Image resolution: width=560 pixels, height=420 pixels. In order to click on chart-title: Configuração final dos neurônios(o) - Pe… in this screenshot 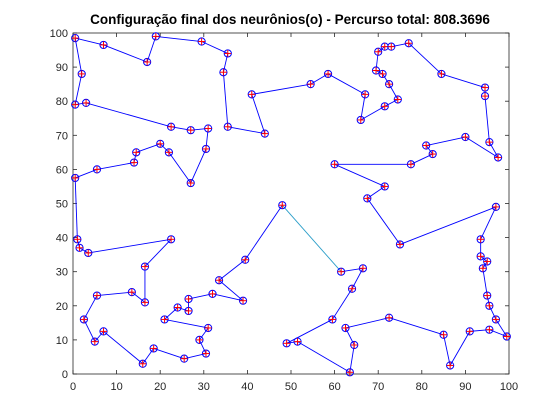, I will do `click(290, 19)`.